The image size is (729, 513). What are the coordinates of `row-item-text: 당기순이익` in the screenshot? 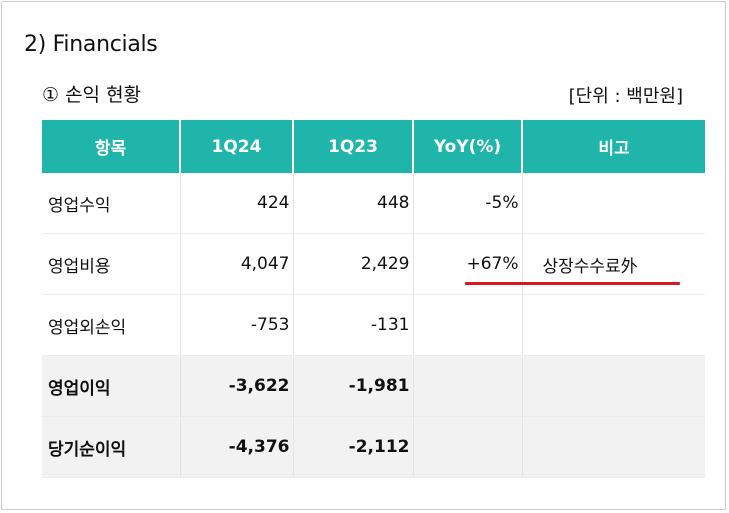 It's located at (87, 449).